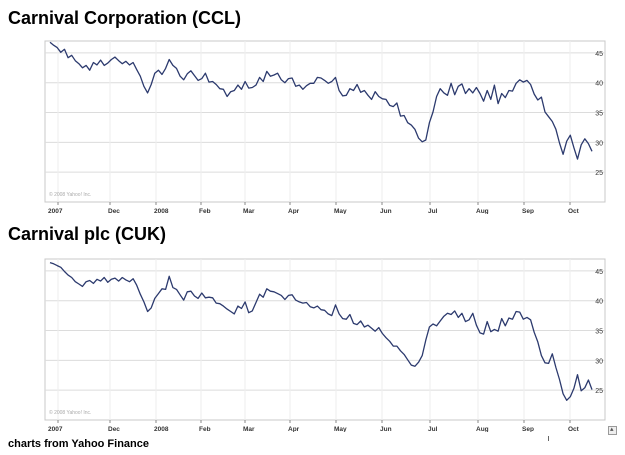  Describe the element at coordinates (205, 211) in the screenshot. I see `ccl-x-tick-label: Feb` at that location.